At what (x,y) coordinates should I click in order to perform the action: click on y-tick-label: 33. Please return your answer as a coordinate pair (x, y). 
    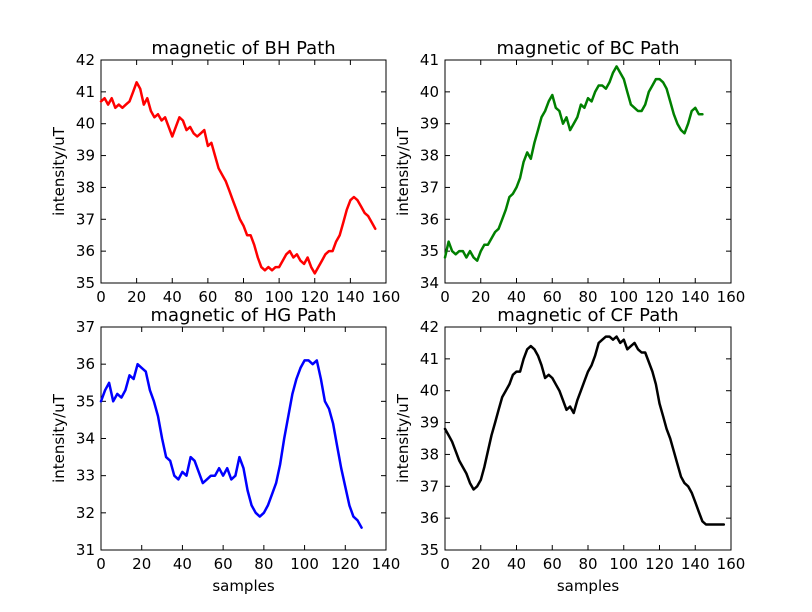
    Looking at the image, I should click on (85, 476).